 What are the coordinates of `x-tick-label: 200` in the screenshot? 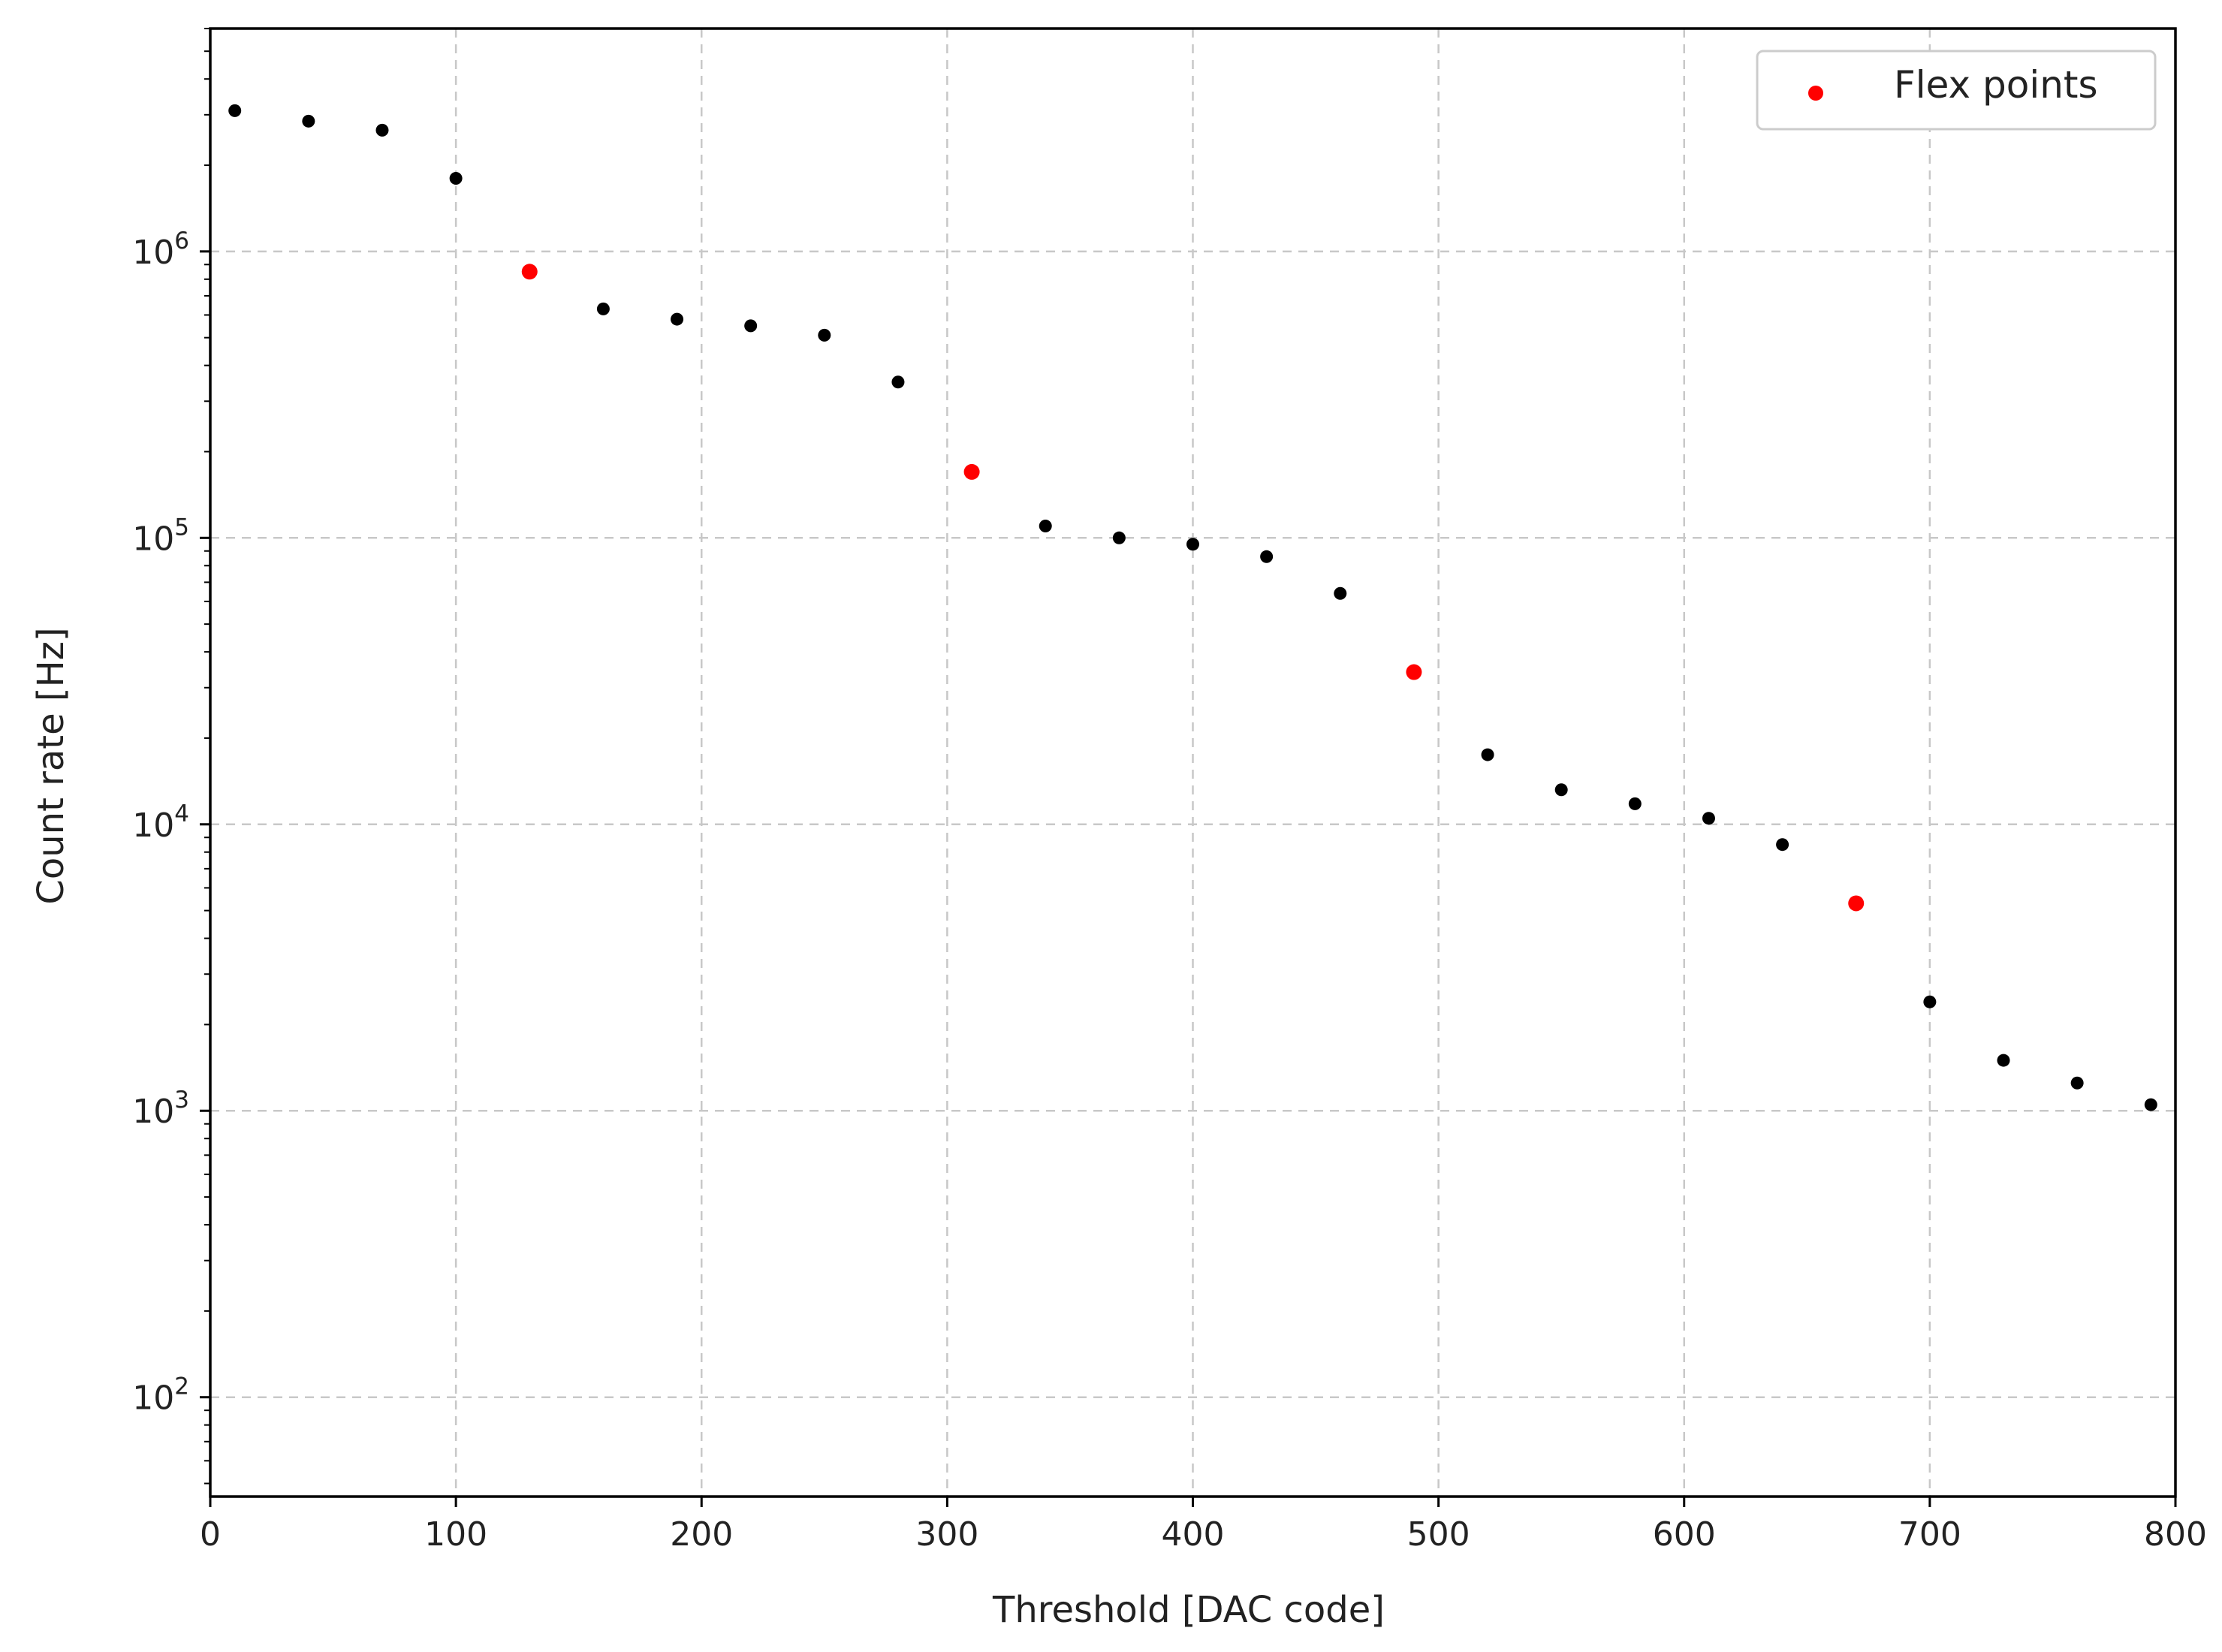 It's located at (701, 1534).